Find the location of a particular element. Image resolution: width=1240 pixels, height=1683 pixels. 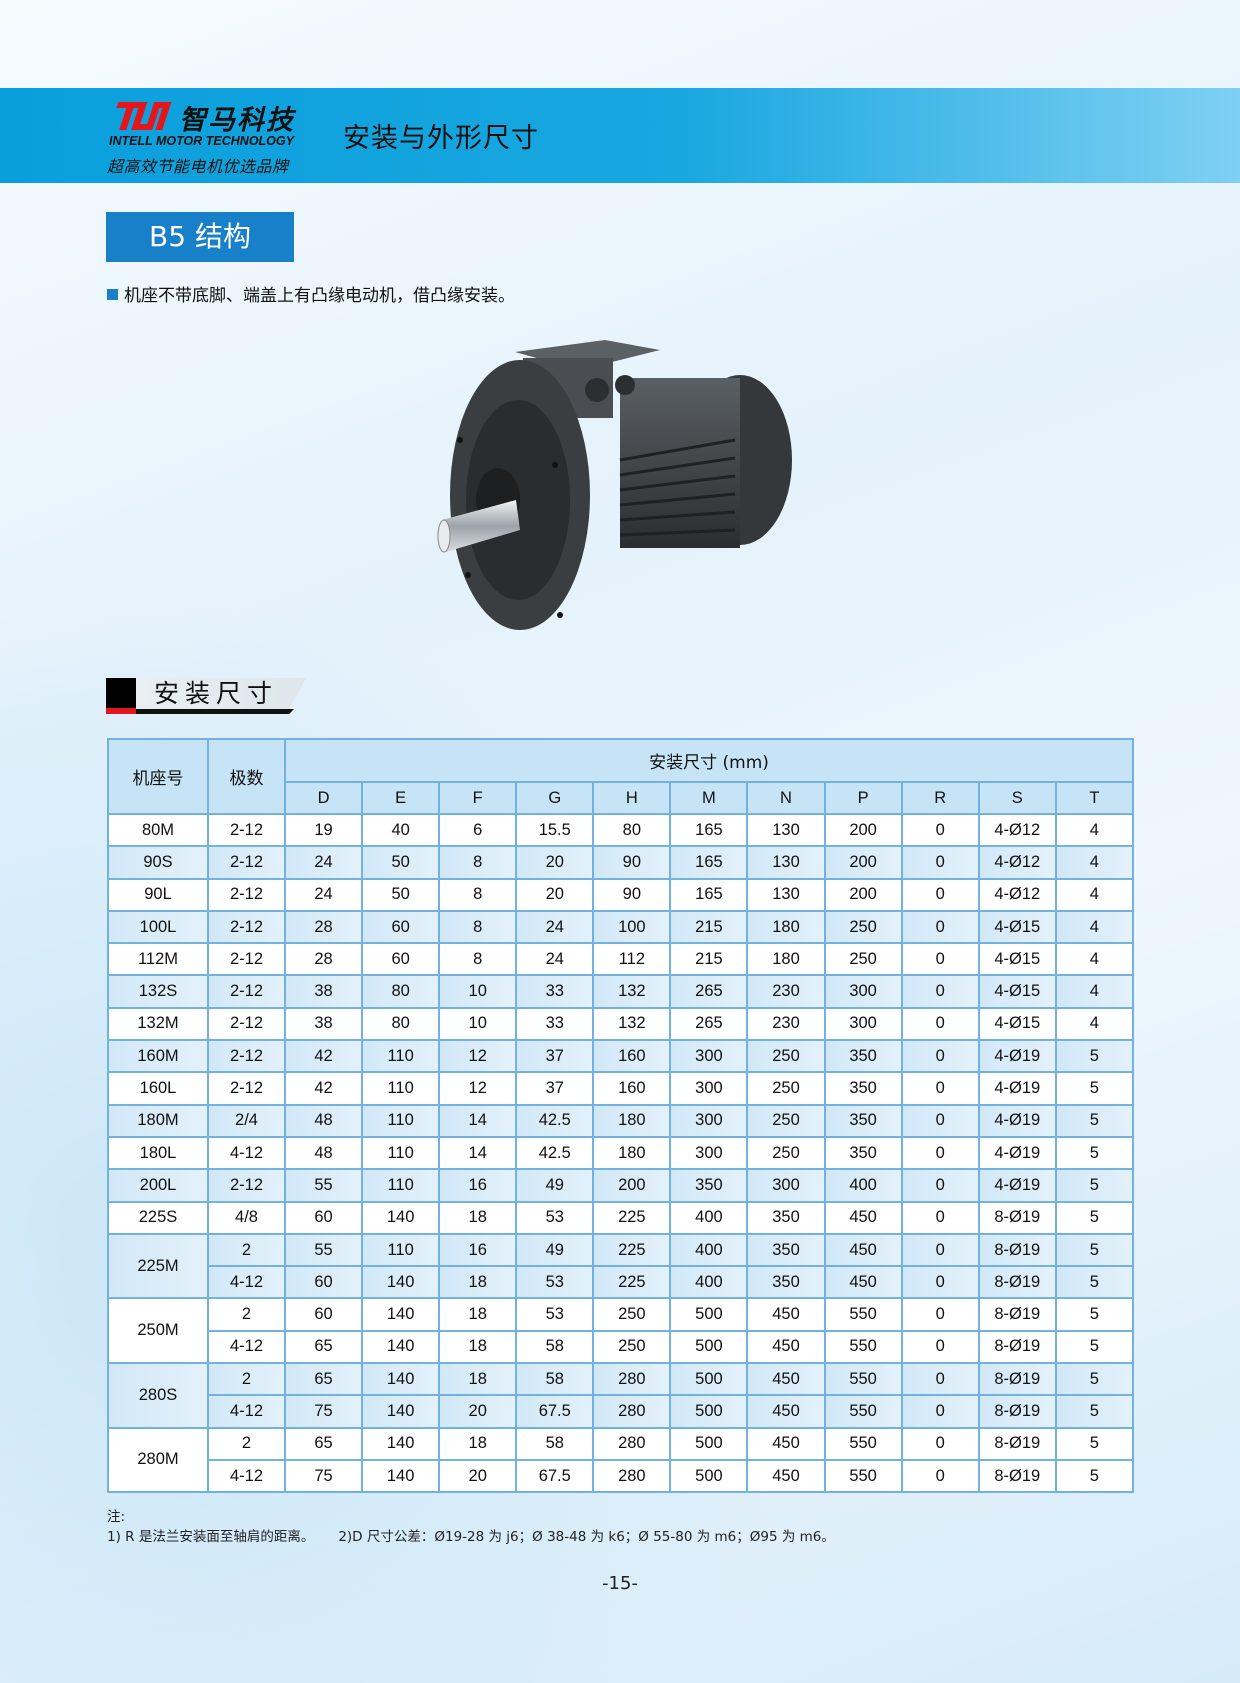

cell-m: 300 is located at coordinates (709, 1088).